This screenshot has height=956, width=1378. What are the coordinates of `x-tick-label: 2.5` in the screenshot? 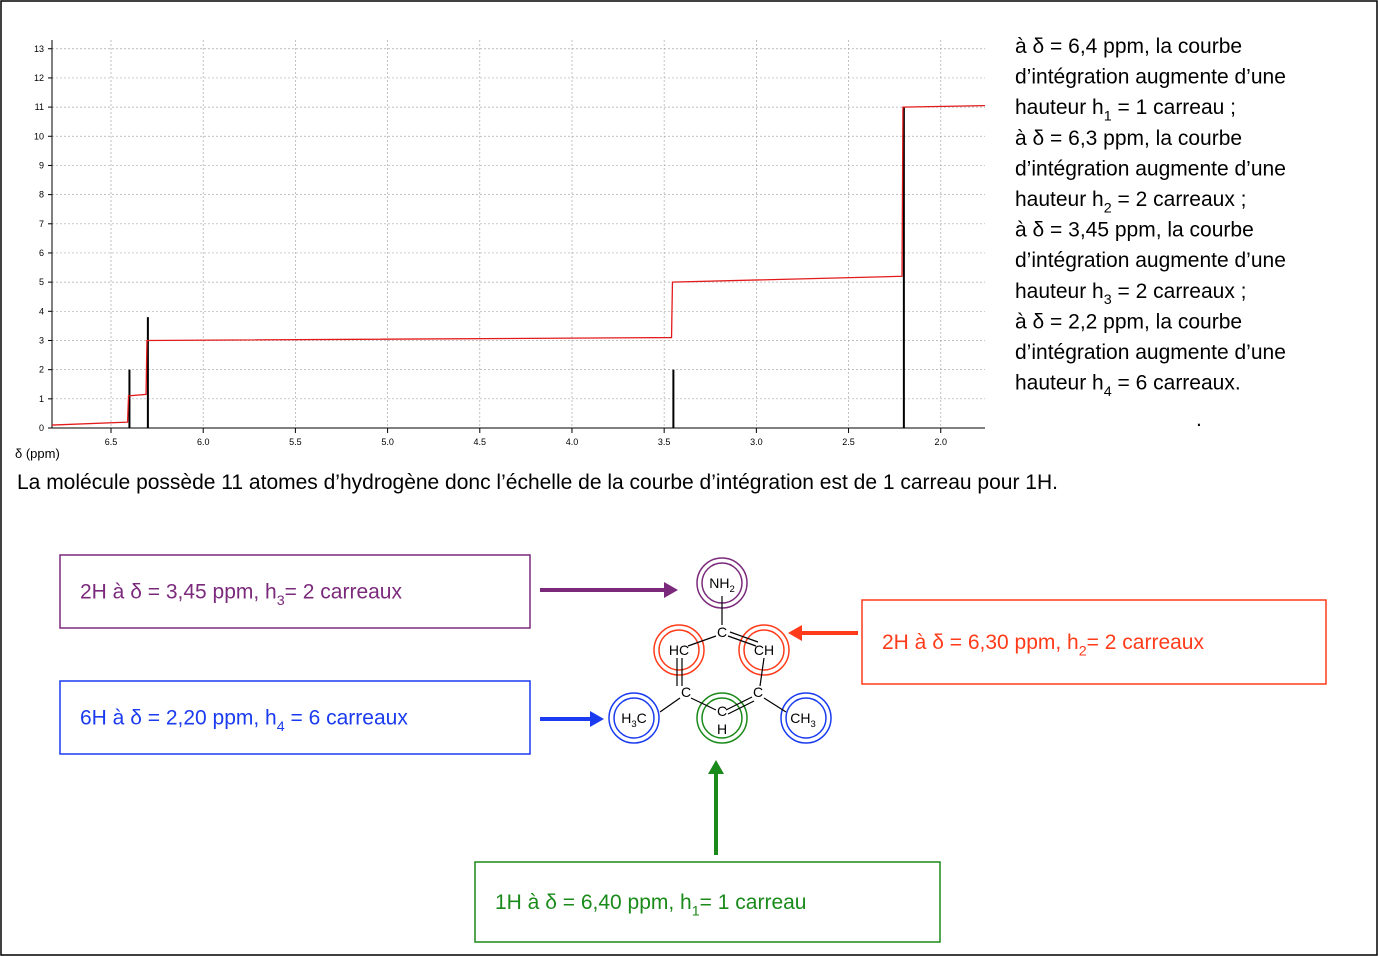 It's located at (848, 442).